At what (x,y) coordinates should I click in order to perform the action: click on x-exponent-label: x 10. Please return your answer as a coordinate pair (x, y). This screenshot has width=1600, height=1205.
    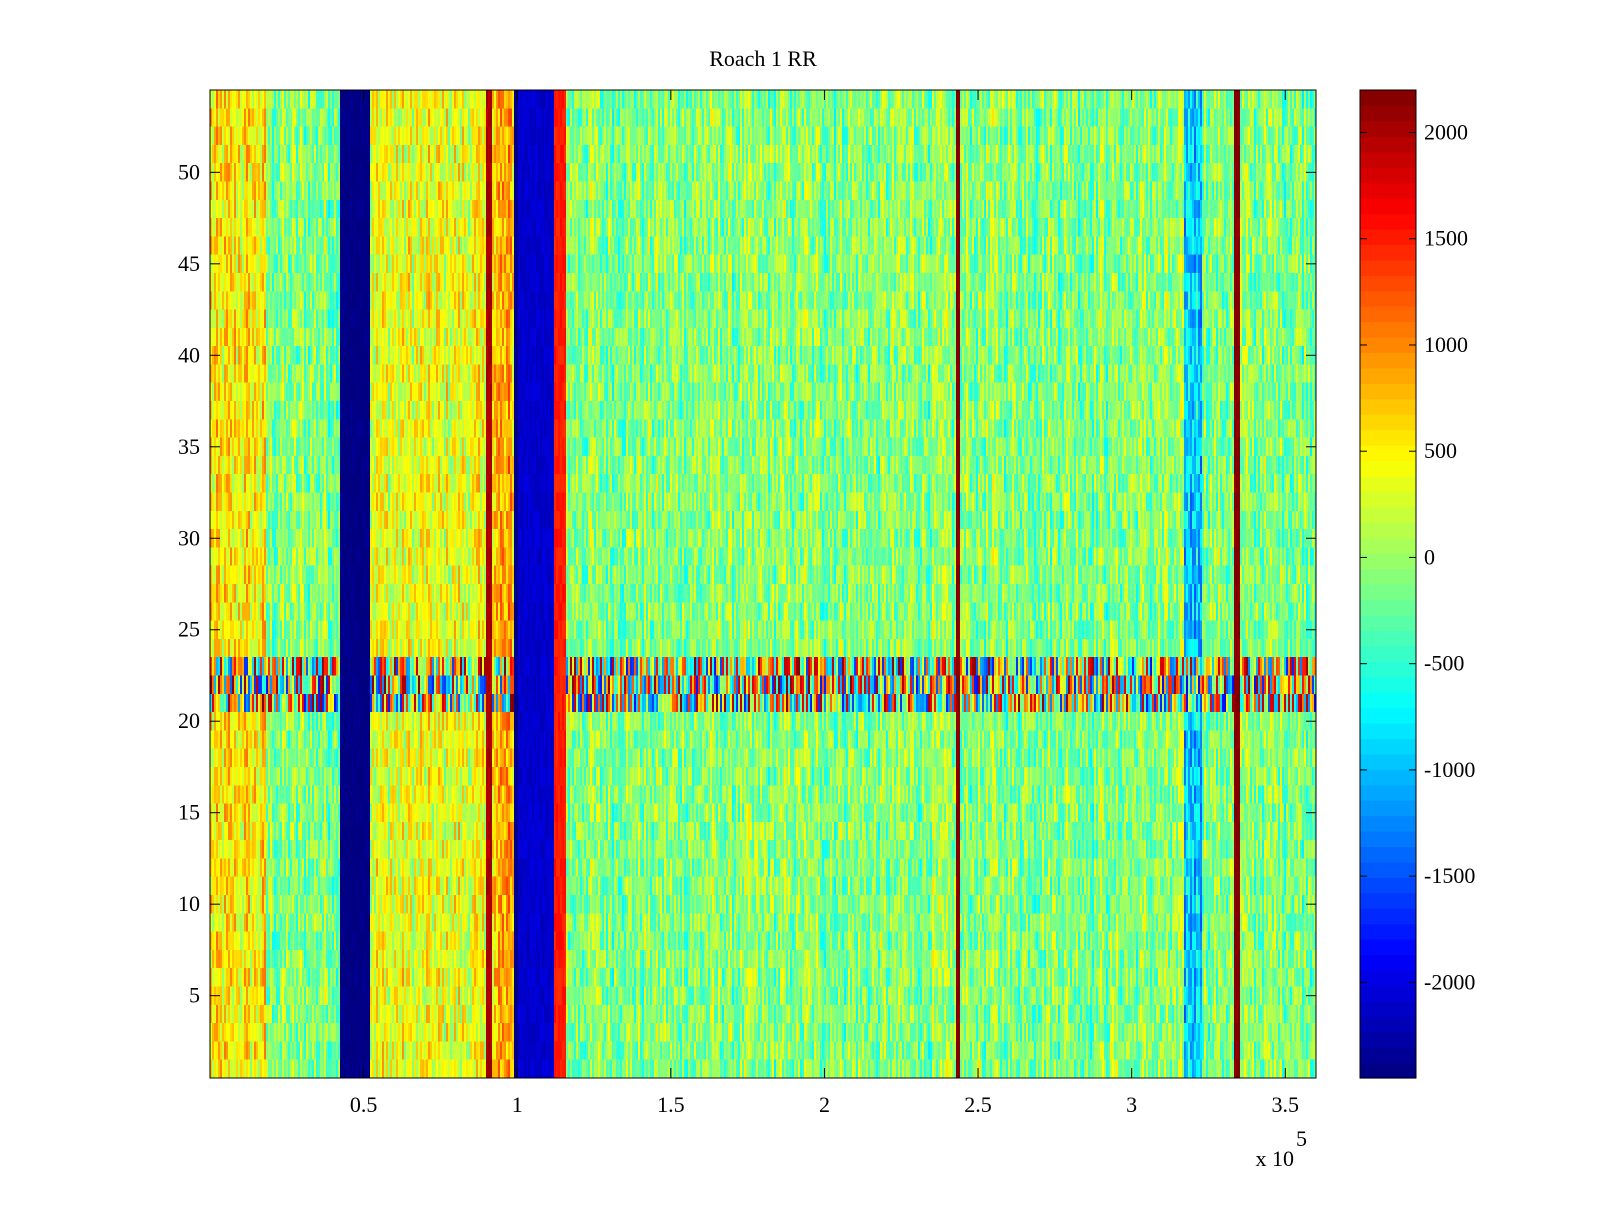
    Looking at the image, I should click on (1275, 1158).